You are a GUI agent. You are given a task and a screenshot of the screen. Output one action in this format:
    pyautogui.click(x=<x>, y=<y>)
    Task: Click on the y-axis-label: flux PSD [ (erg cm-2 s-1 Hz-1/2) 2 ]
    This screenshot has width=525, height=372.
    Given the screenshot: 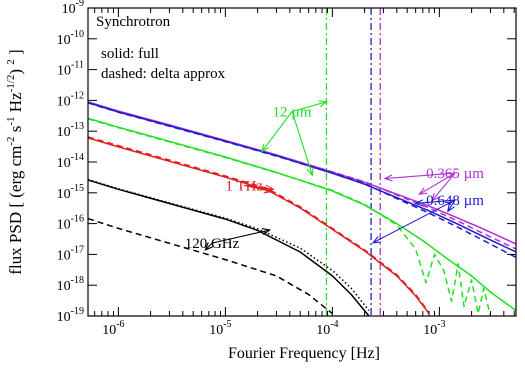 What is the action you would take?
    pyautogui.click(x=15, y=161)
    